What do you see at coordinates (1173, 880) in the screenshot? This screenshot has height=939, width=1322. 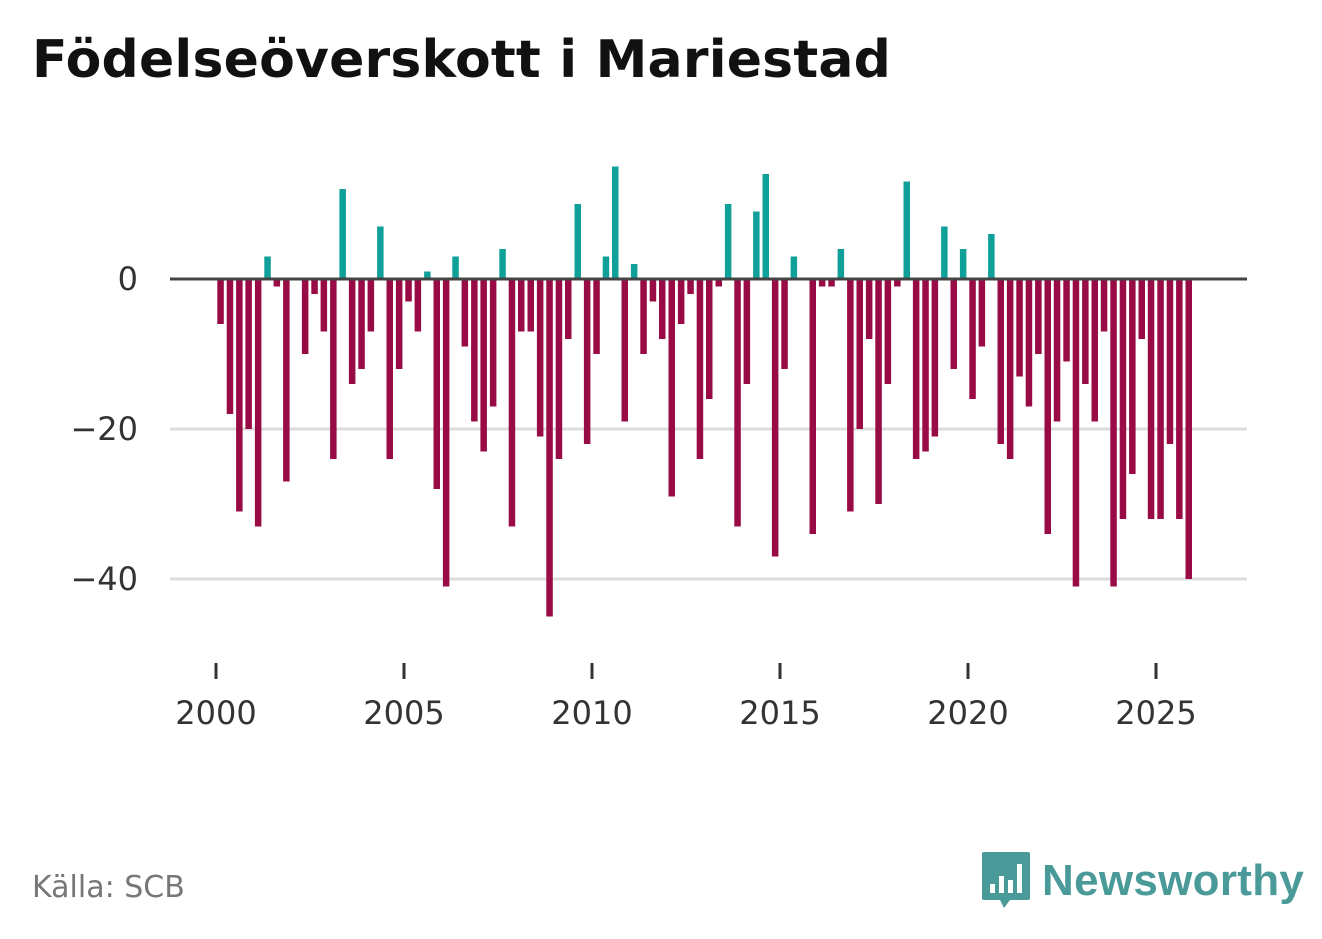 I see `brand-name: Newsworthy` at bounding box center [1173, 880].